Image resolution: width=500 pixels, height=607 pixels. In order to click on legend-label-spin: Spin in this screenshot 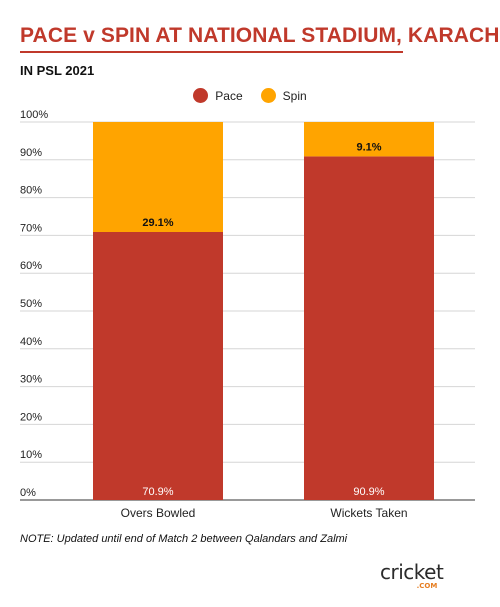, I will do `click(294, 95)`.